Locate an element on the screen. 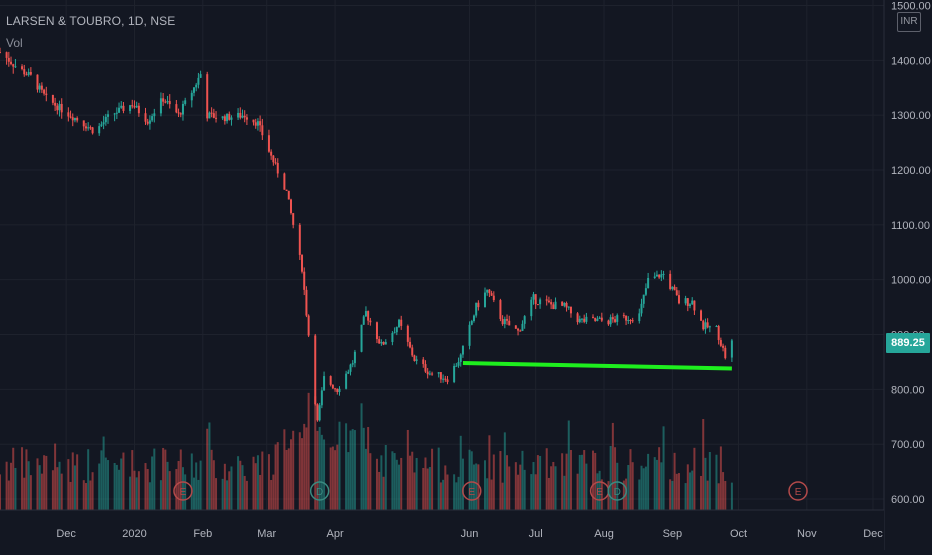 Image resolution: width=932 pixels, height=555 pixels. x-tick-label: Feb is located at coordinates (202, 534).